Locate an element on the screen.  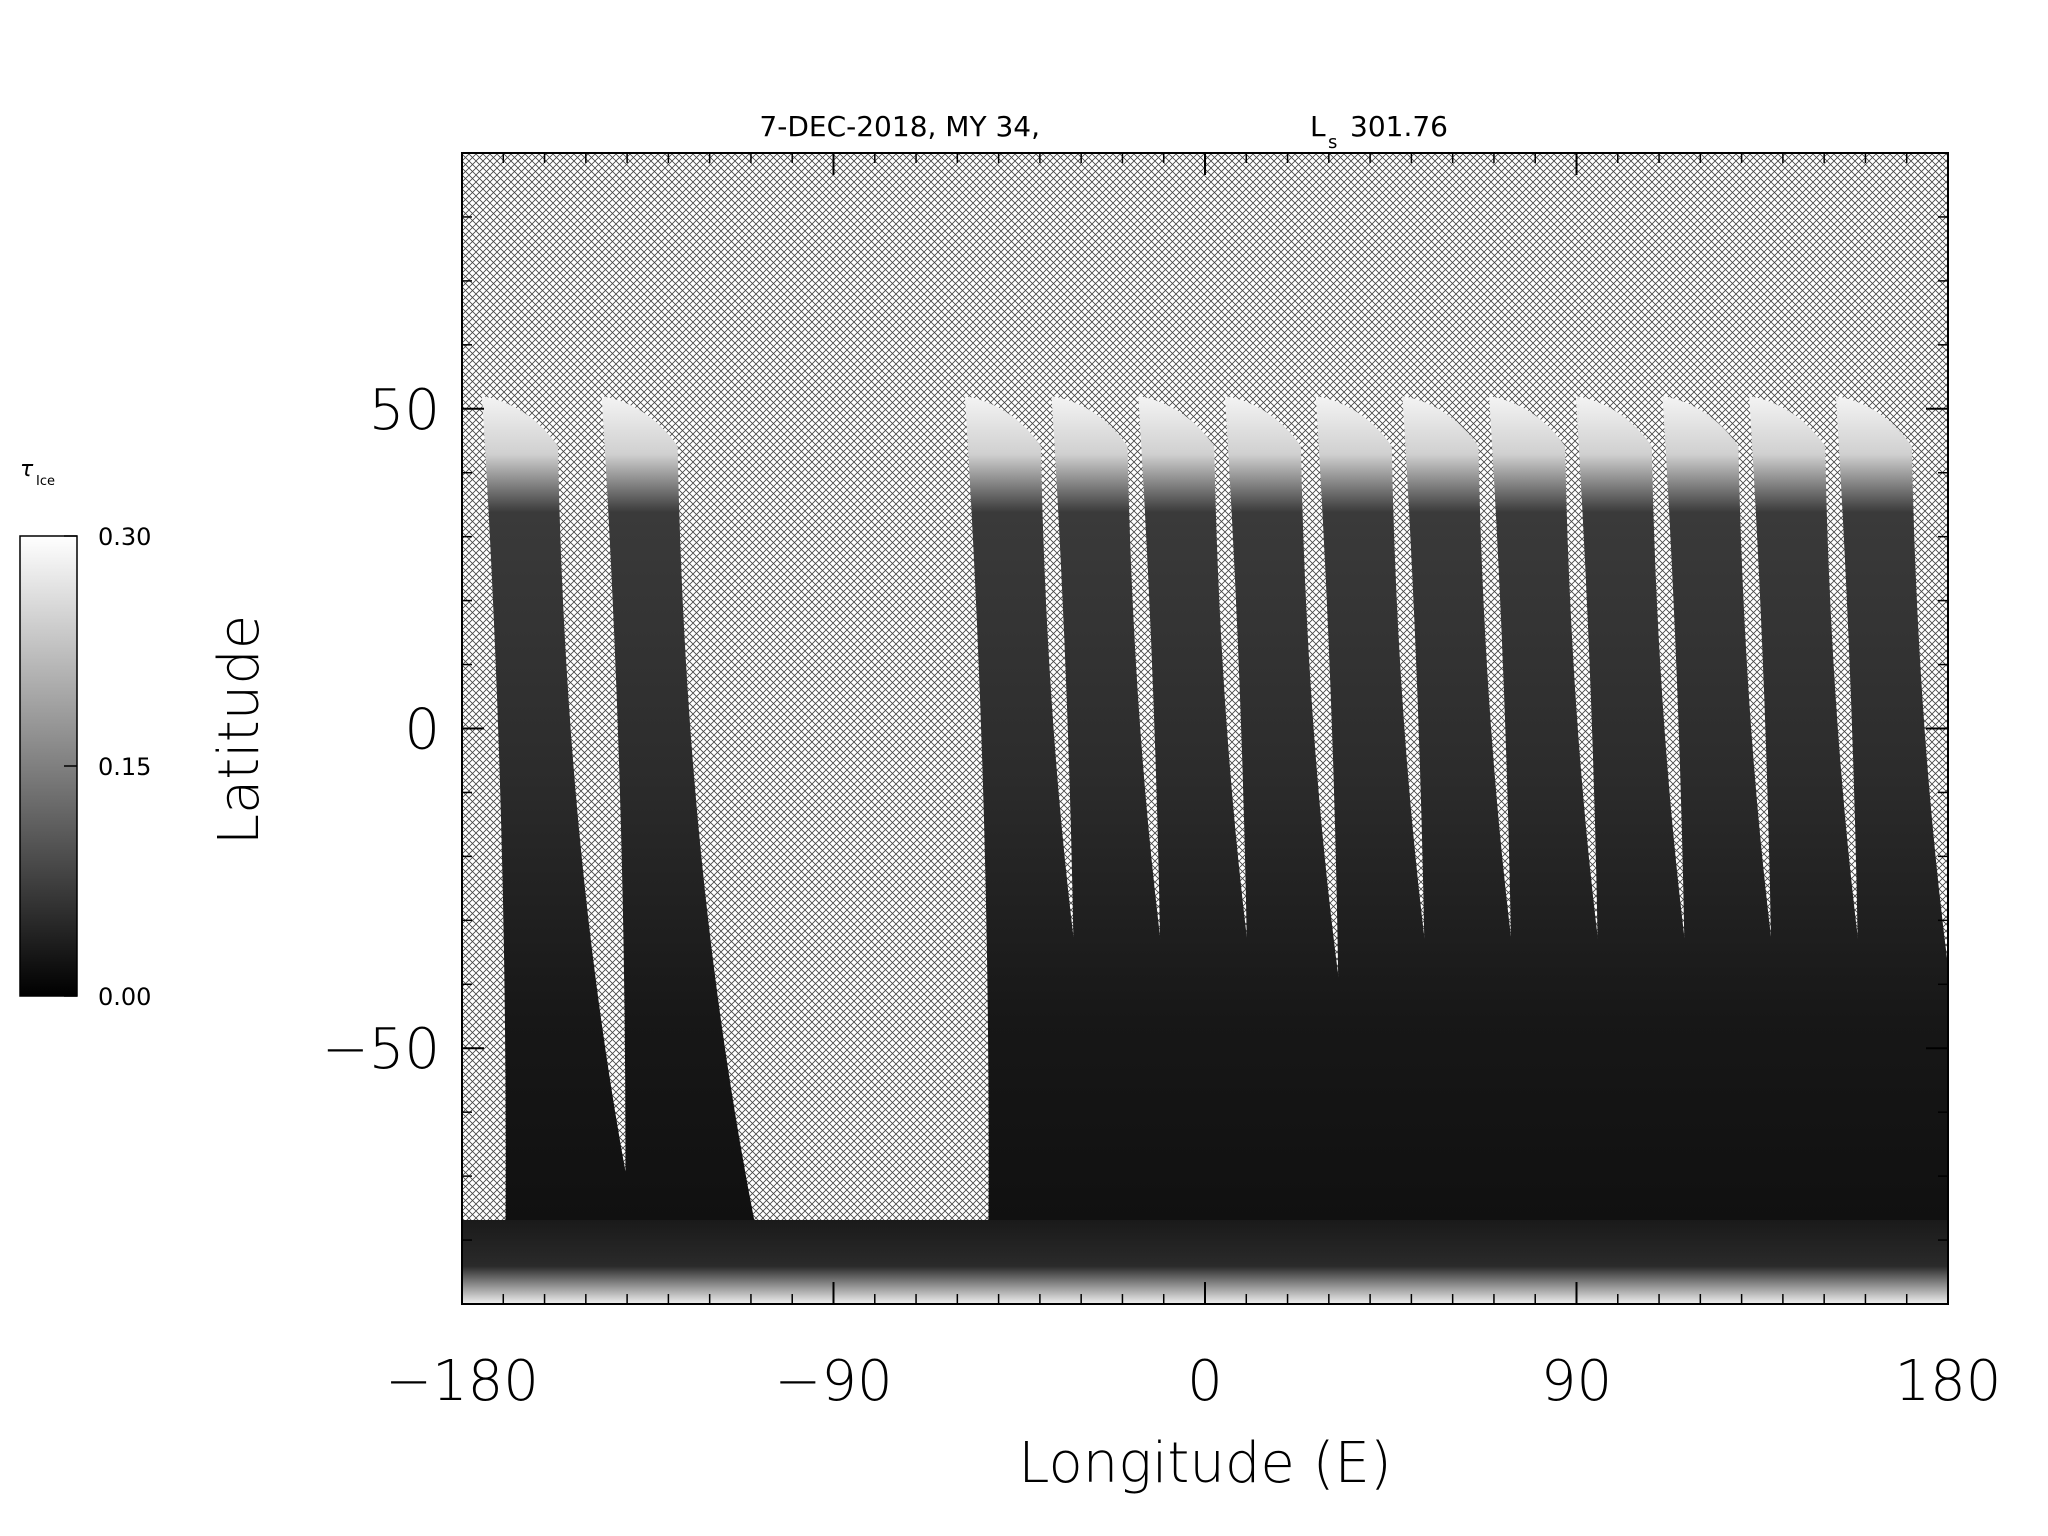
y-tick-label: 50 is located at coordinates (404, 410).